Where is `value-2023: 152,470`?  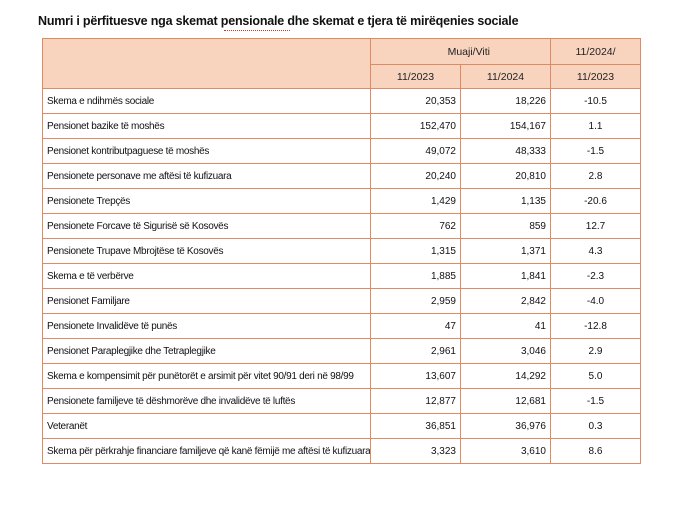
value-2023: 152,470 is located at coordinates (415, 126).